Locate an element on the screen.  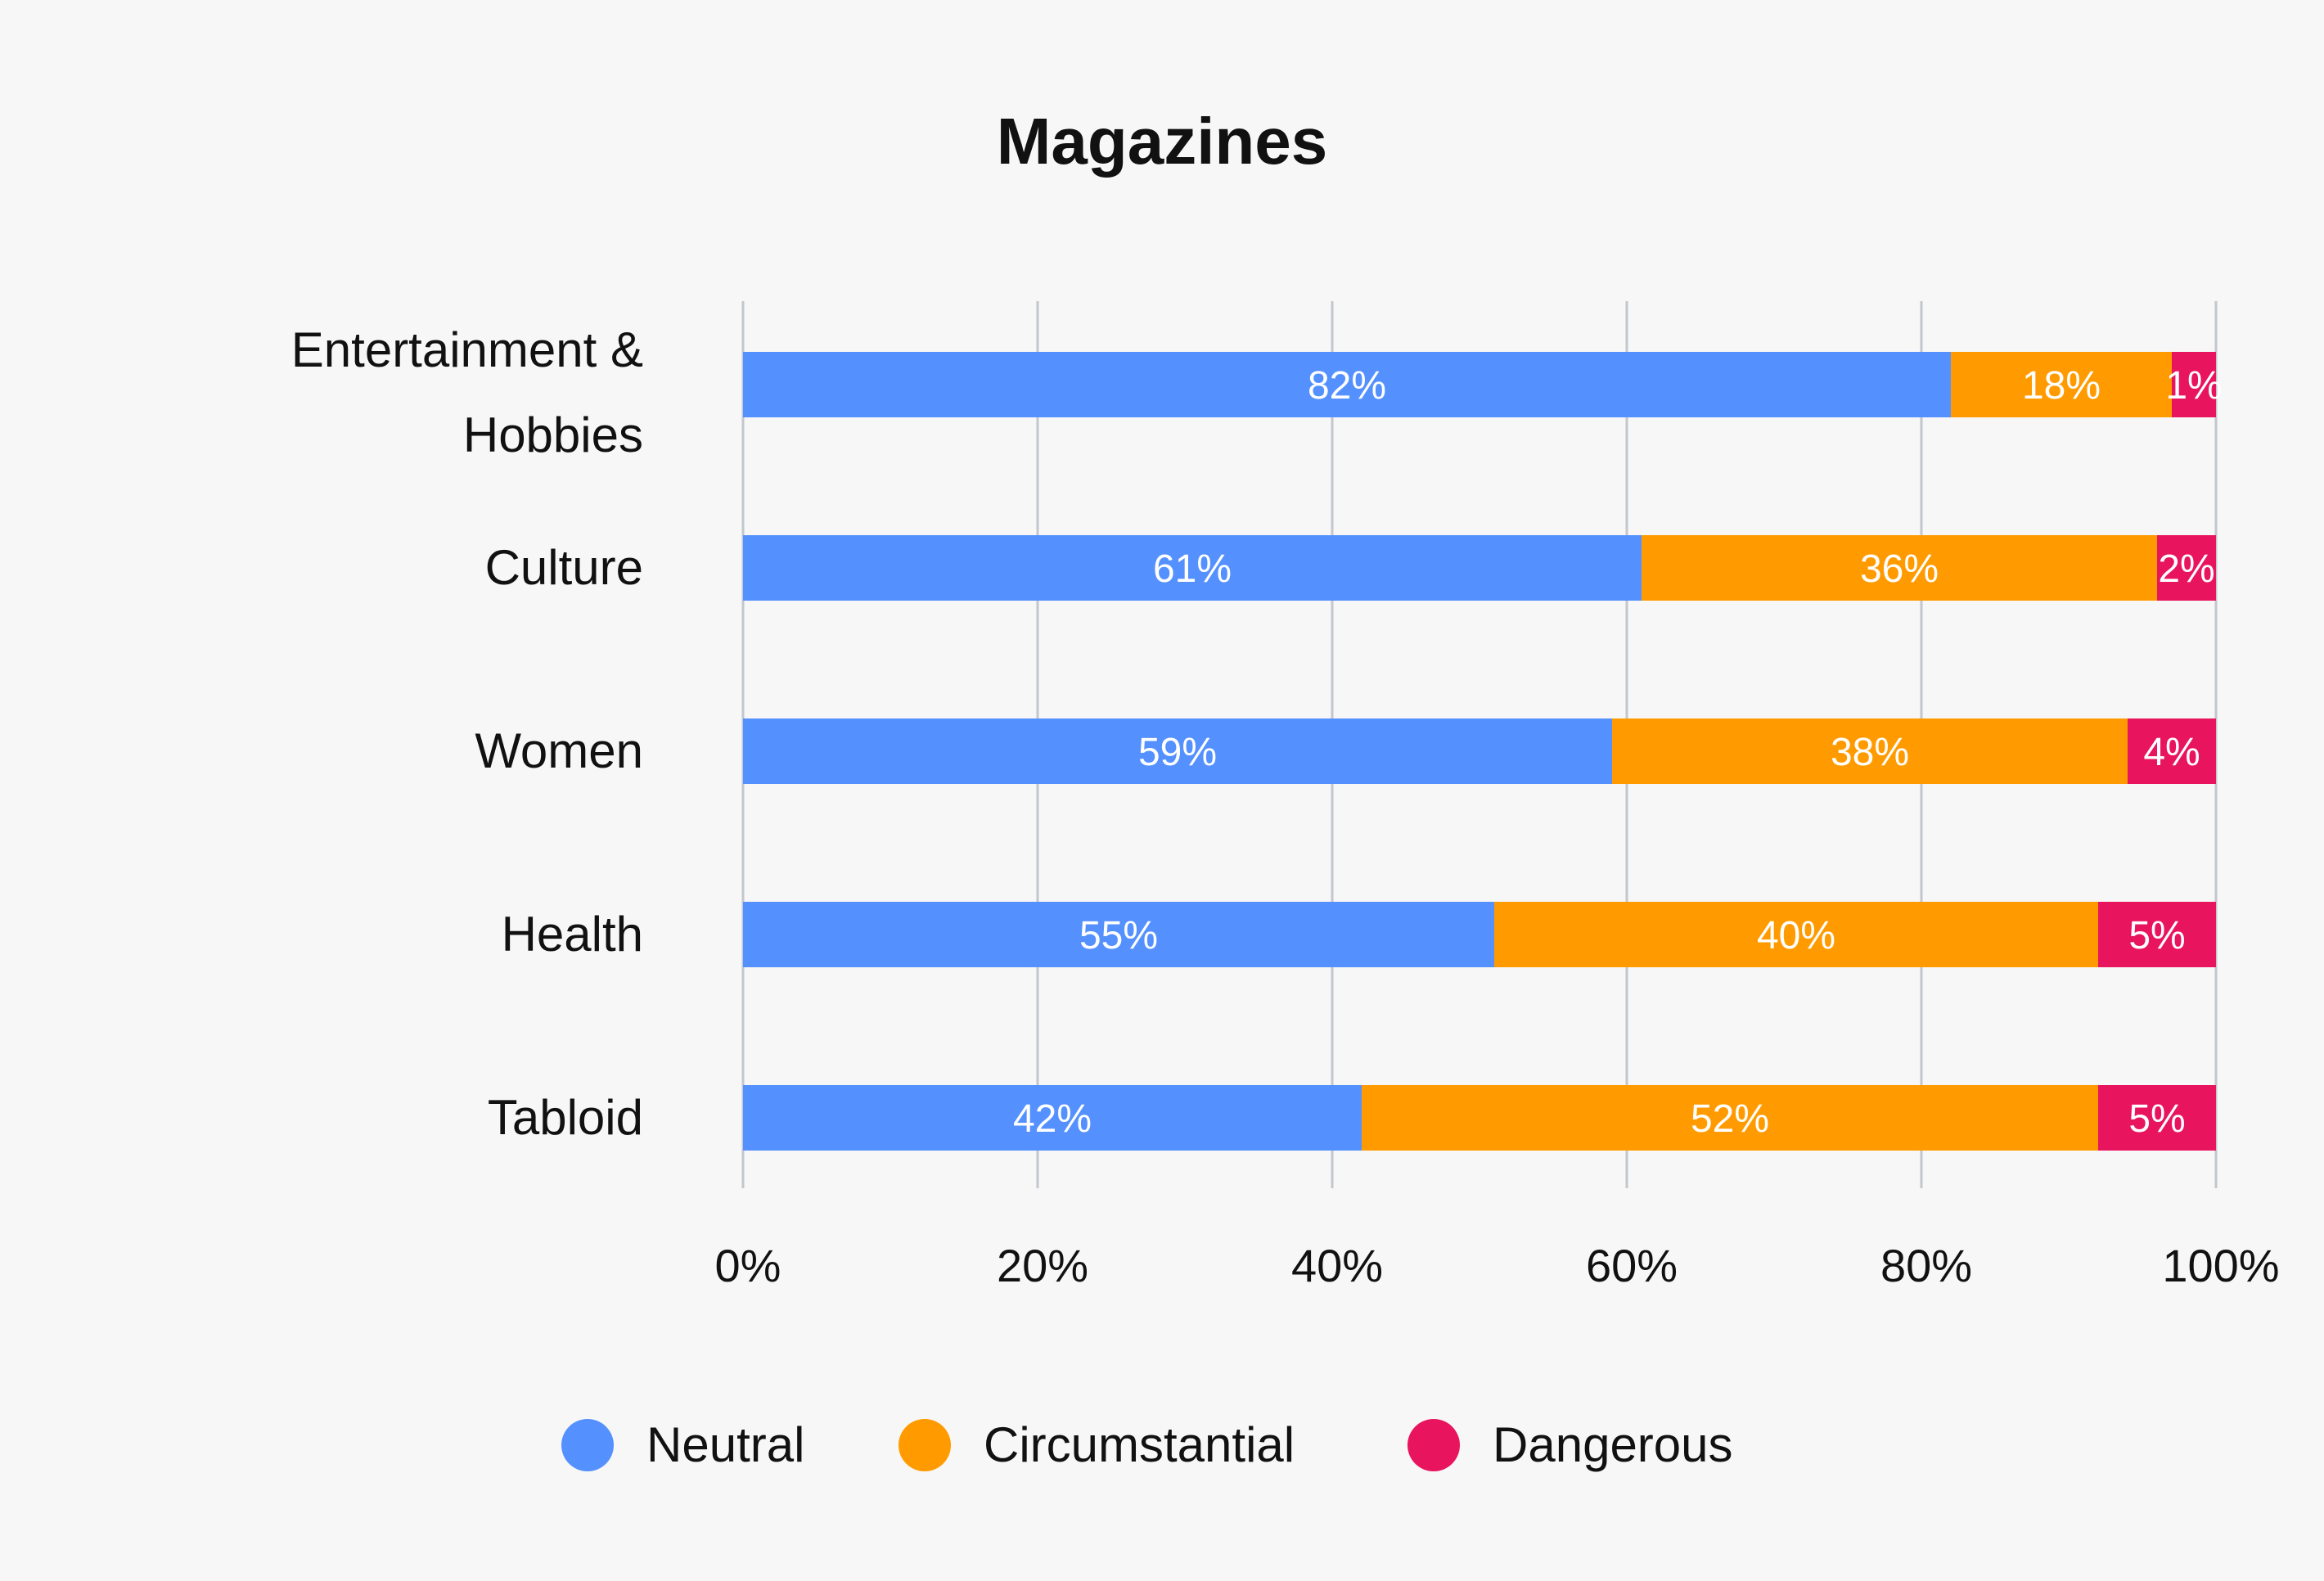
data-label: 61% is located at coordinates (1192, 569).